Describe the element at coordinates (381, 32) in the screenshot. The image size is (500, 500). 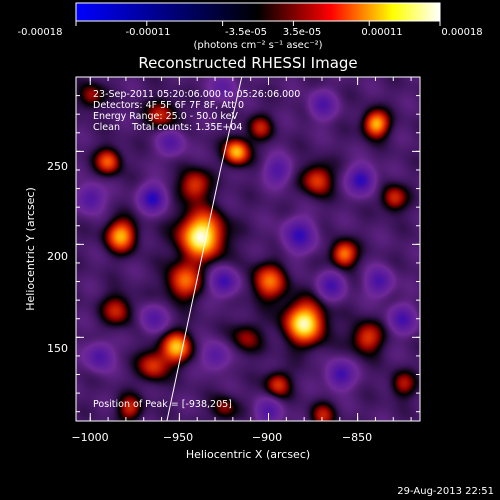
I see `colorbar-tick-label-4: 0.00011` at that location.